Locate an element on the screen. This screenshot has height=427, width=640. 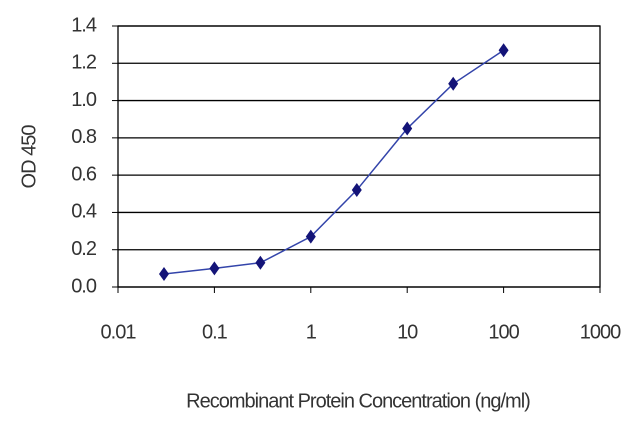
x-tick-label: 10 is located at coordinates (407, 332).